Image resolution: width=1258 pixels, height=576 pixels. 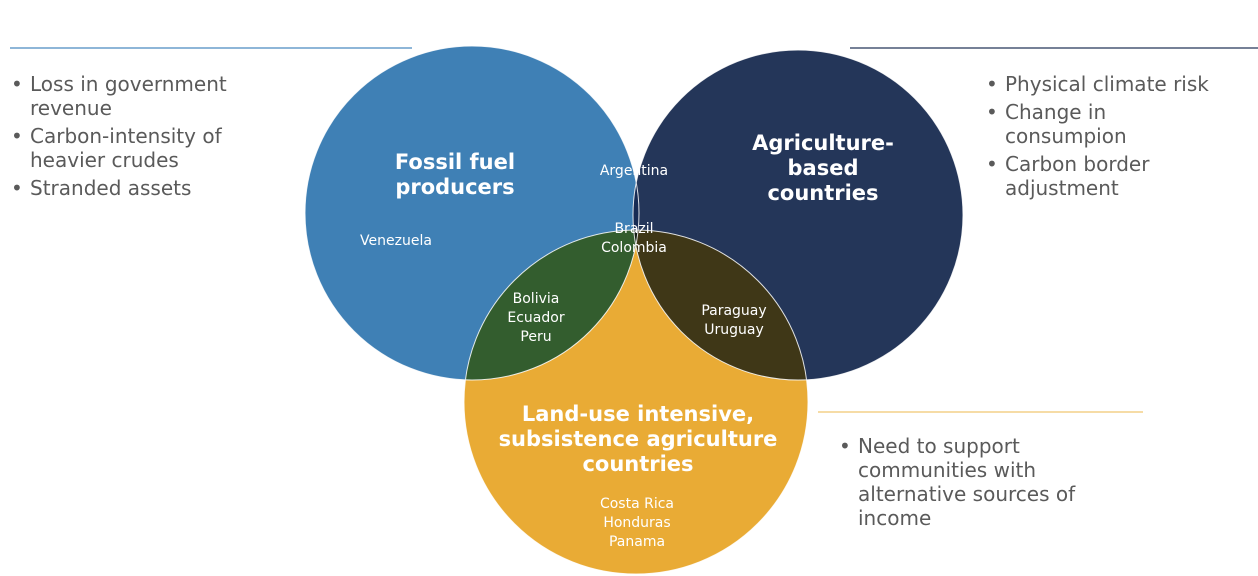 I want to click on bullet: Stranded assets, so click(x=165, y=188).